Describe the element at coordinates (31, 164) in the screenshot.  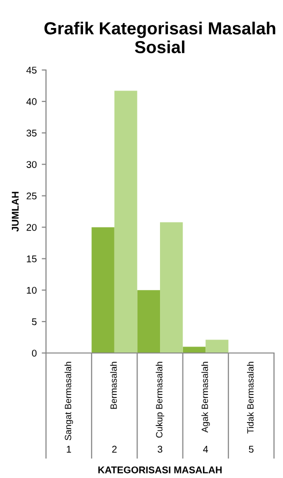
I see `y-tick-label: 30` at that location.